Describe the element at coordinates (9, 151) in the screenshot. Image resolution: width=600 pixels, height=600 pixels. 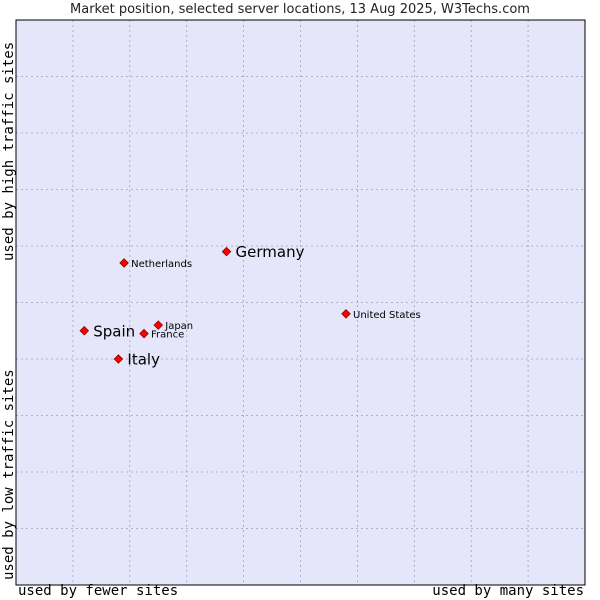
I see `y-axis-high-label: used by high traffic sites` at that location.